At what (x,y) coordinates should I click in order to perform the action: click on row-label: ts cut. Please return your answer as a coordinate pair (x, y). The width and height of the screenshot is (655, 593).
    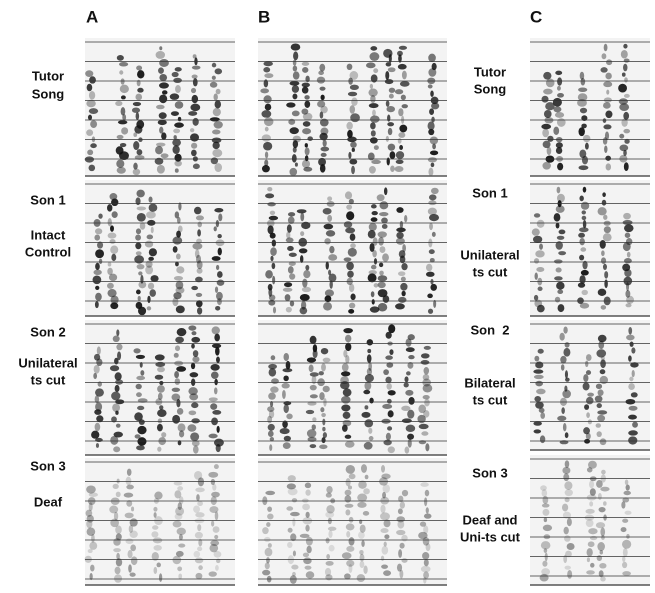
    Looking at the image, I should click on (490, 271).